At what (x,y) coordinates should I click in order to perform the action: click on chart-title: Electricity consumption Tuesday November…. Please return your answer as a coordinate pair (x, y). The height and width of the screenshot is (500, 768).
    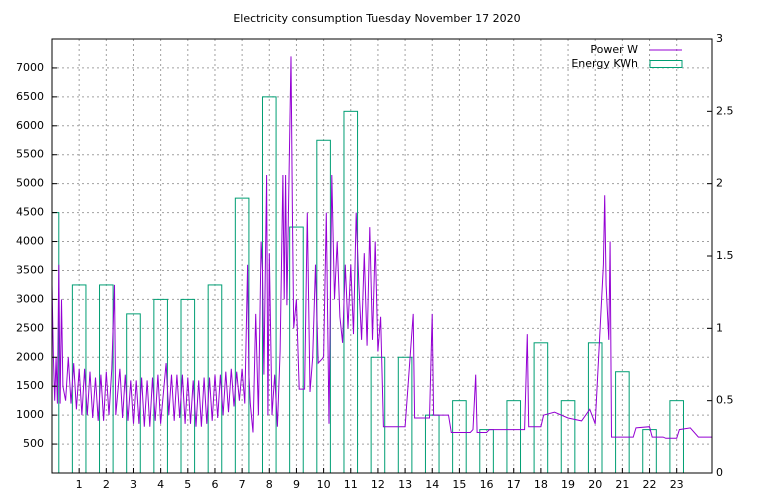
    Looking at the image, I should click on (376, 18).